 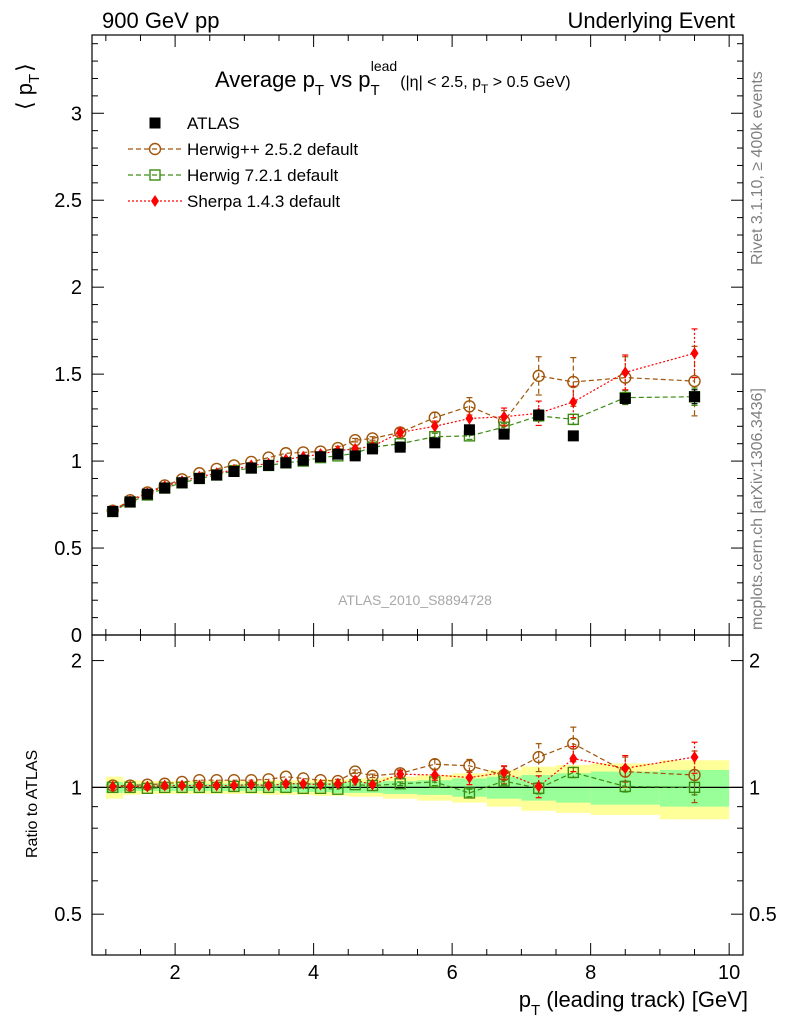 I want to click on x-tick-label: 6, so click(x=452, y=973).